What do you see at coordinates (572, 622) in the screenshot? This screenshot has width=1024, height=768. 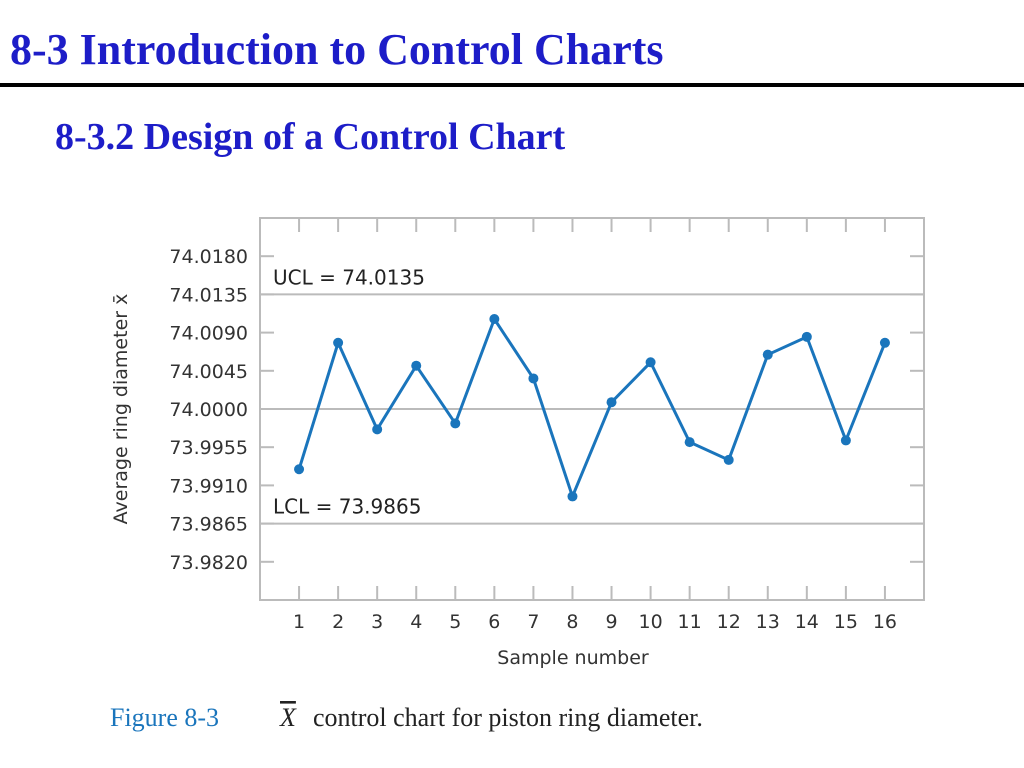 I see `x-tick-label: 8` at bounding box center [572, 622].